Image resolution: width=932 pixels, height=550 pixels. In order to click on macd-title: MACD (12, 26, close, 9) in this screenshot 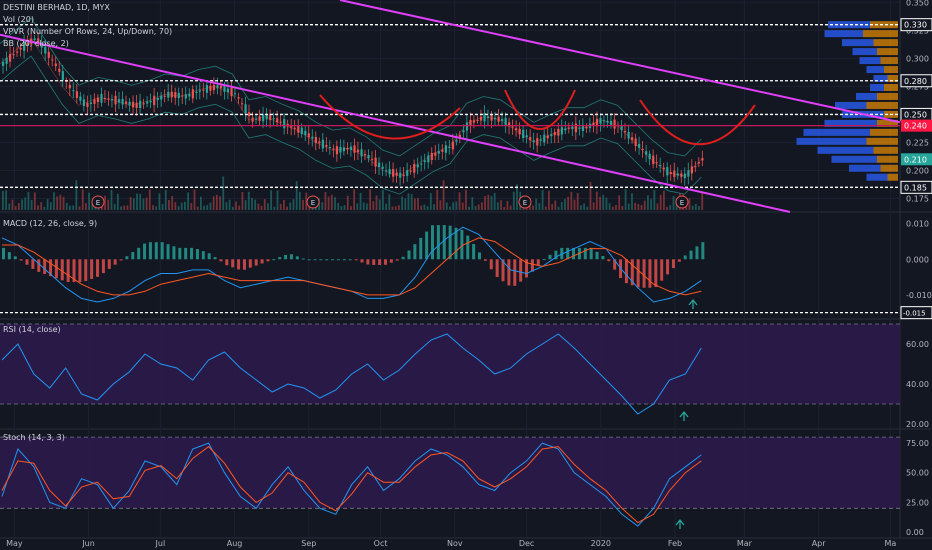, I will do `click(50, 223)`.